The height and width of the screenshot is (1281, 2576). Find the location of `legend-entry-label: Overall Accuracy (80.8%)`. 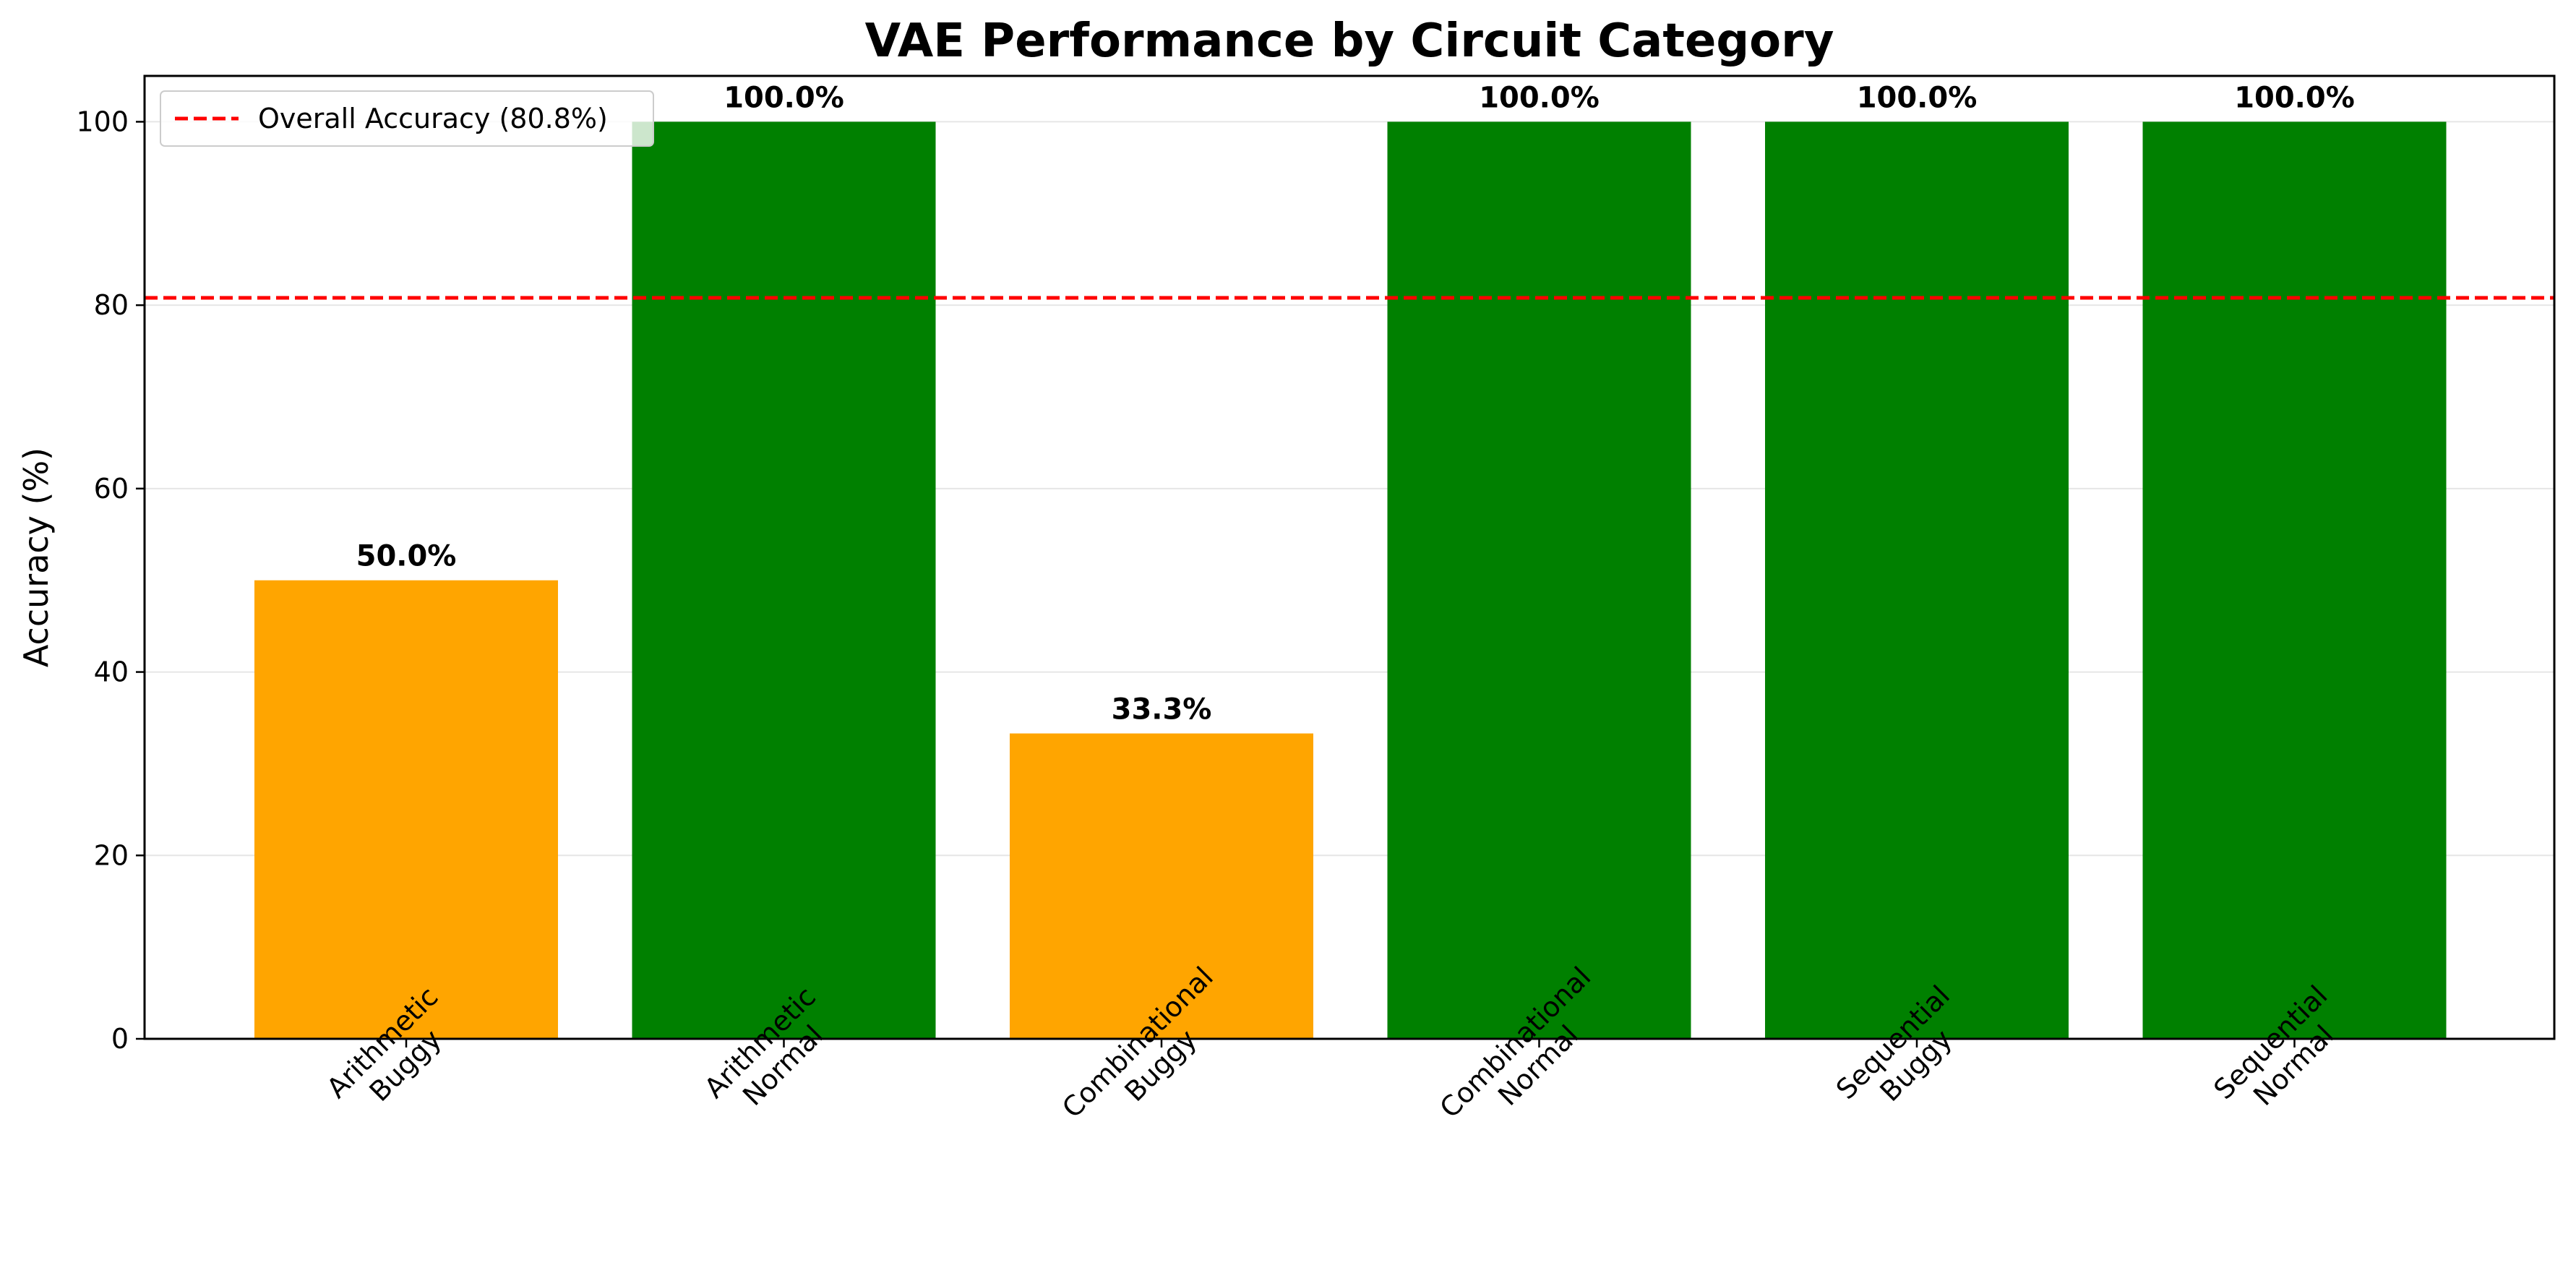

legend-entry-label: Overall Accuracy (80.8%) is located at coordinates (433, 118).